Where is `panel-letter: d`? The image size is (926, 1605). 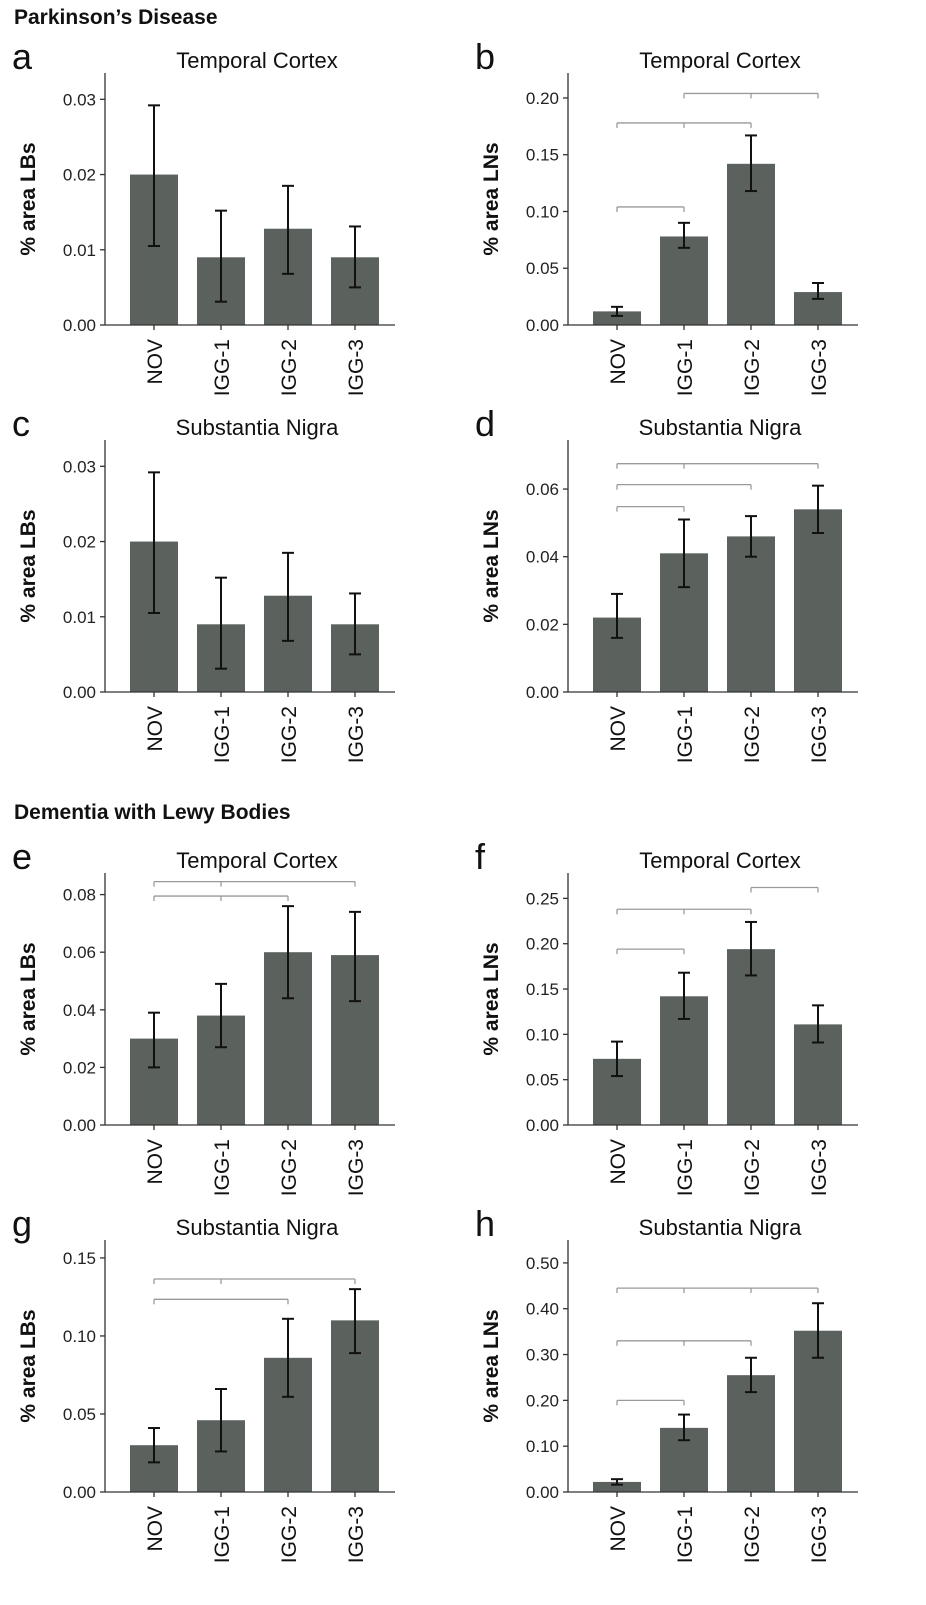 panel-letter: d is located at coordinates (485, 423).